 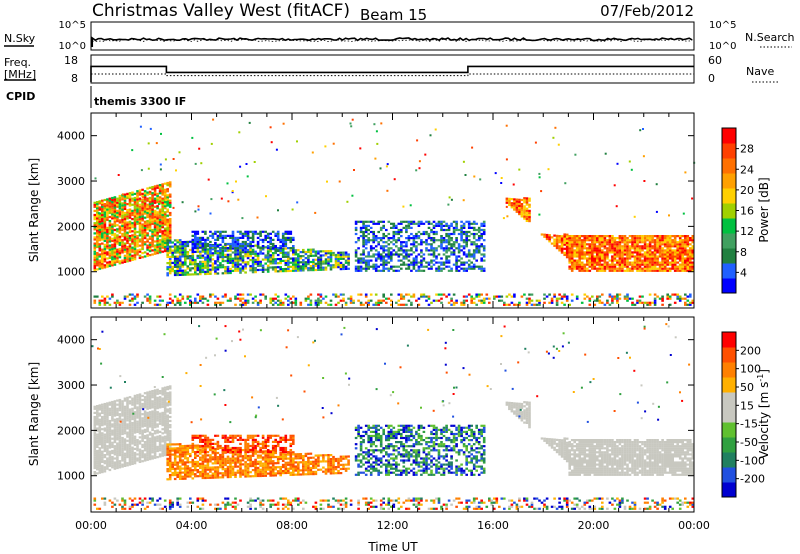 I want to click on colorbar-tick-label: 20, so click(x=747, y=190).